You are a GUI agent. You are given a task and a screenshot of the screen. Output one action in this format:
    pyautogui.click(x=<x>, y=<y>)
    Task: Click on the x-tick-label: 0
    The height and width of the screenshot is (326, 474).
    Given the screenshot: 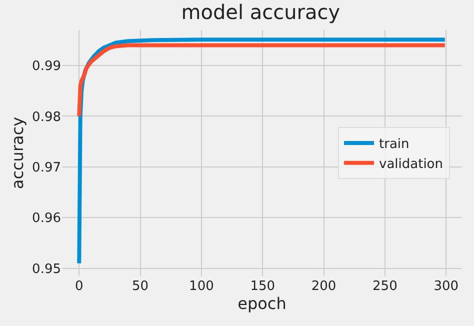 What is the action you would take?
    pyautogui.click(x=79, y=286)
    